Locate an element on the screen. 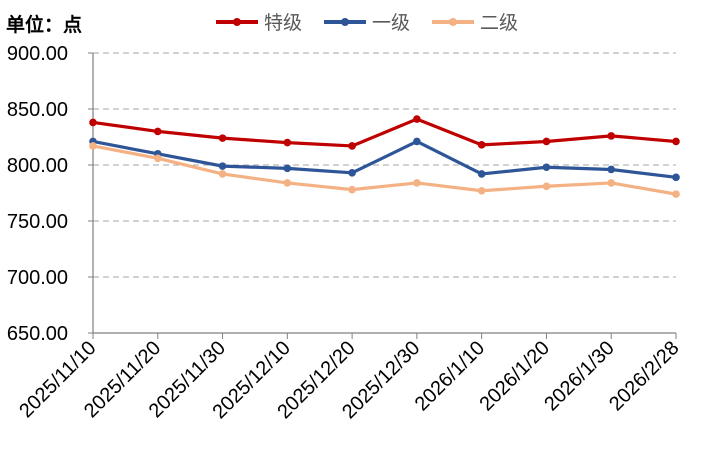 This screenshot has width=707, height=472. x-tick-label: 2026/1/10 is located at coordinates (450, 376).